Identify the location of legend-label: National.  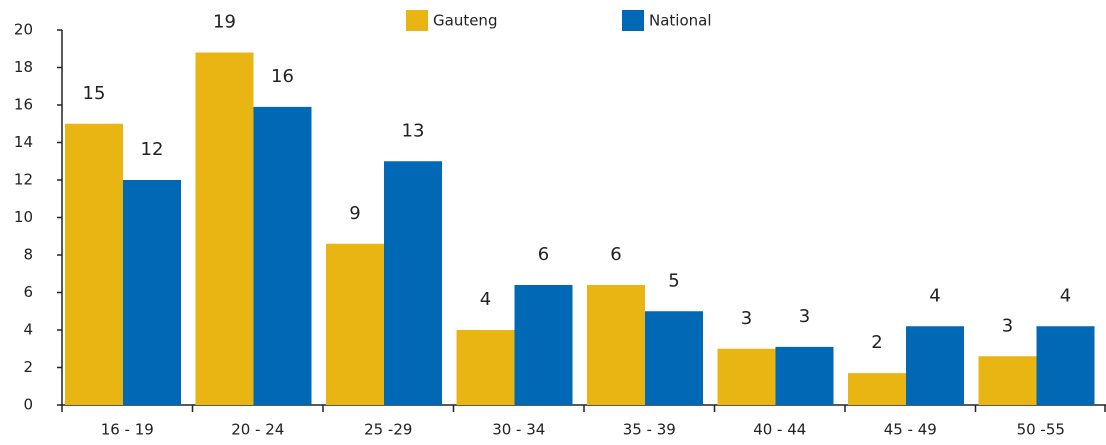
(680, 21).